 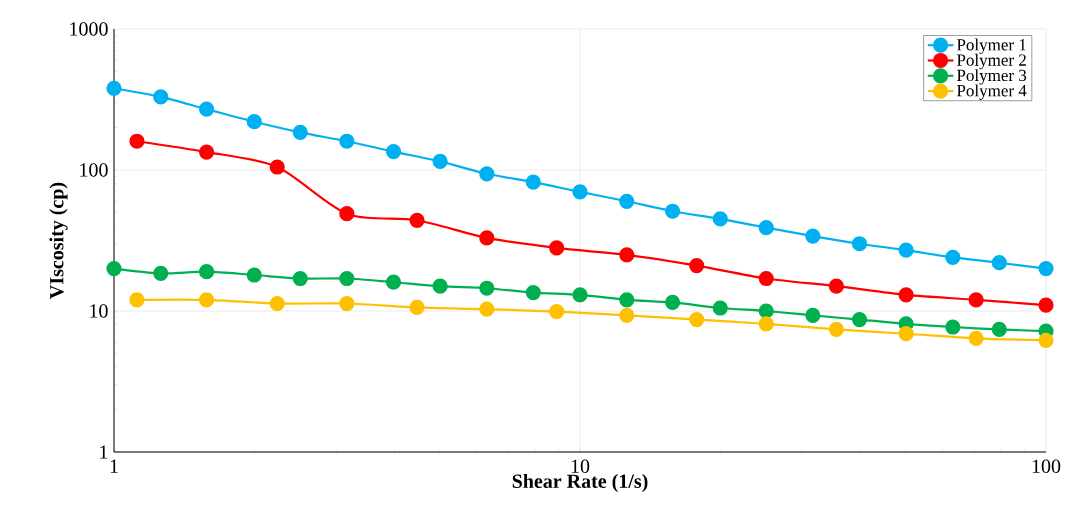 What do you see at coordinates (99, 311) in the screenshot?
I see `y-tick-label: 10` at bounding box center [99, 311].